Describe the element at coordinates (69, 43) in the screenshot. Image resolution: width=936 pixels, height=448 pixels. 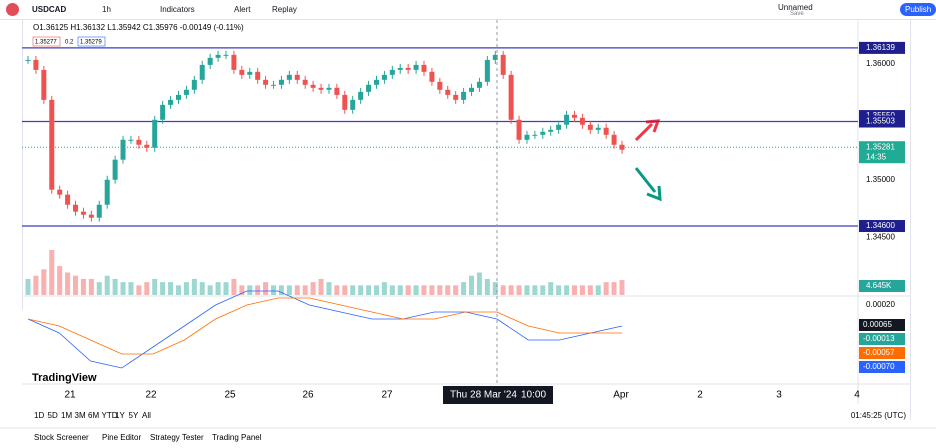
I see `spread: 0.2` at that location.